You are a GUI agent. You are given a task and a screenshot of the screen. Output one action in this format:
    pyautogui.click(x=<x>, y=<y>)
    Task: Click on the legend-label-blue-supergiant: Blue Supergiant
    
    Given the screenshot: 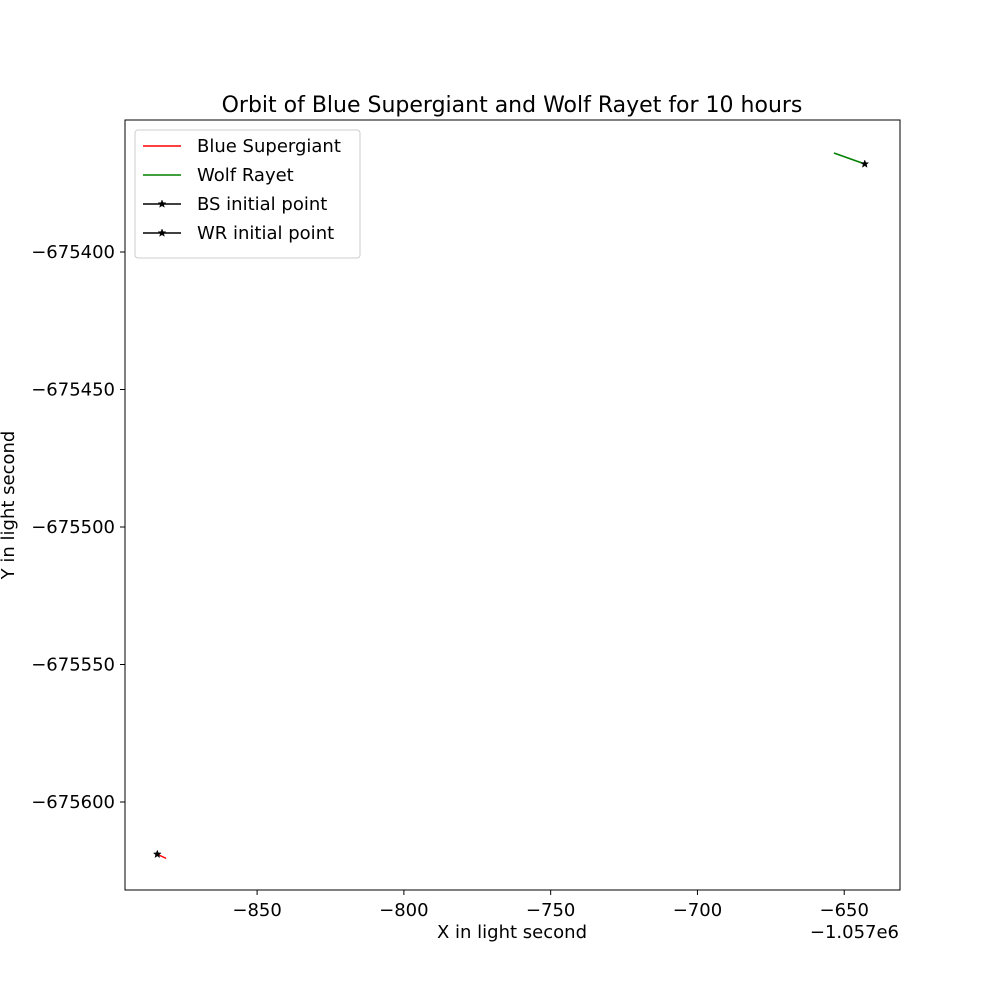 What is the action you would take?
    pyautogui.click(x=269, y=146)
    